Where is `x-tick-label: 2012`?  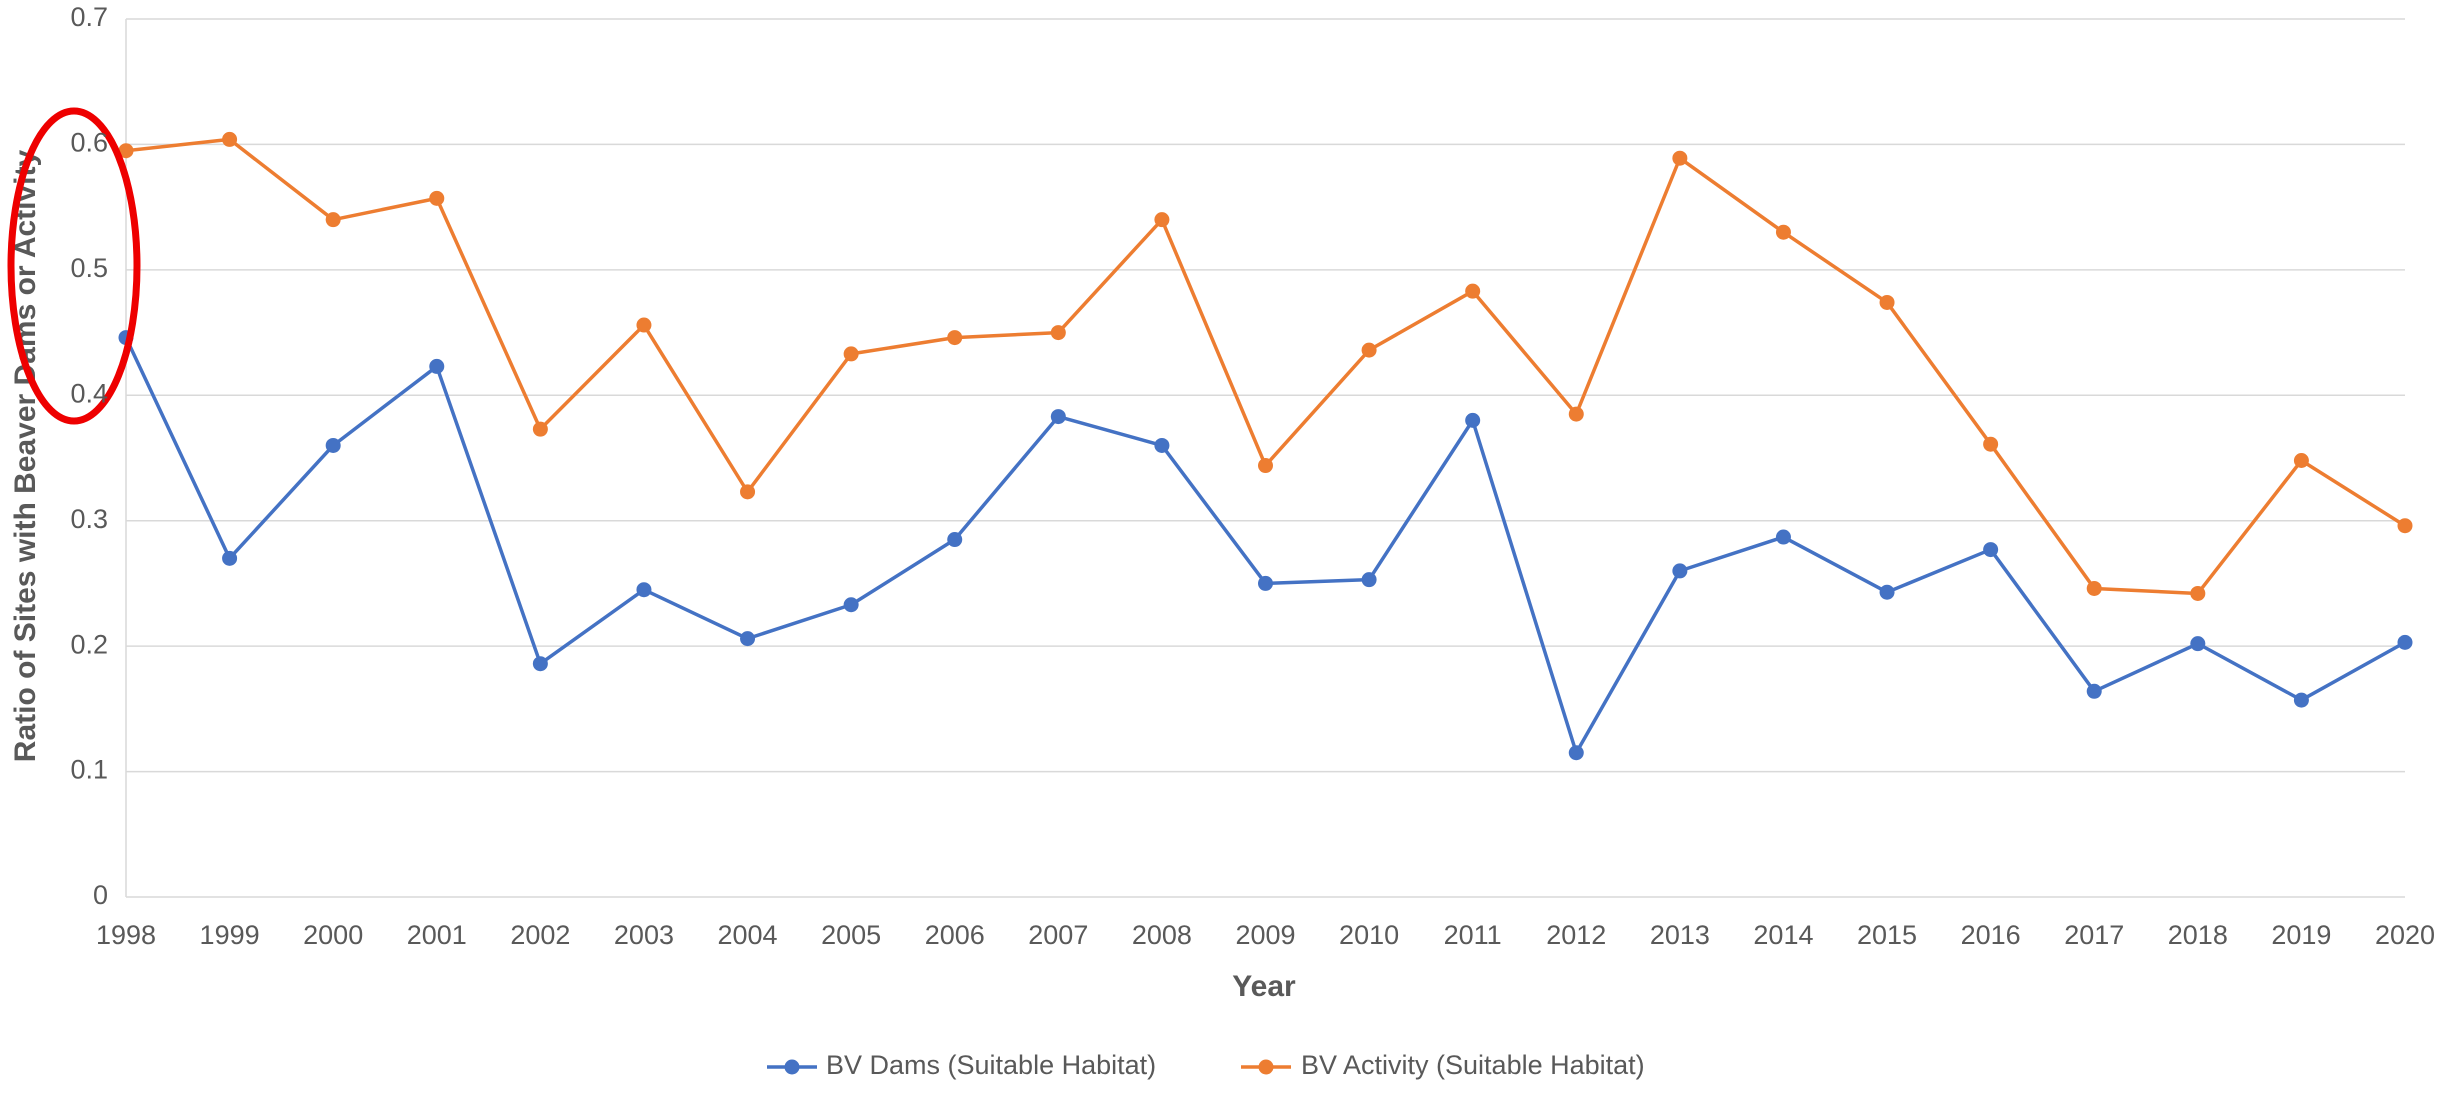
x-tick-label: 2012 is located at coordinates (1576, 935).